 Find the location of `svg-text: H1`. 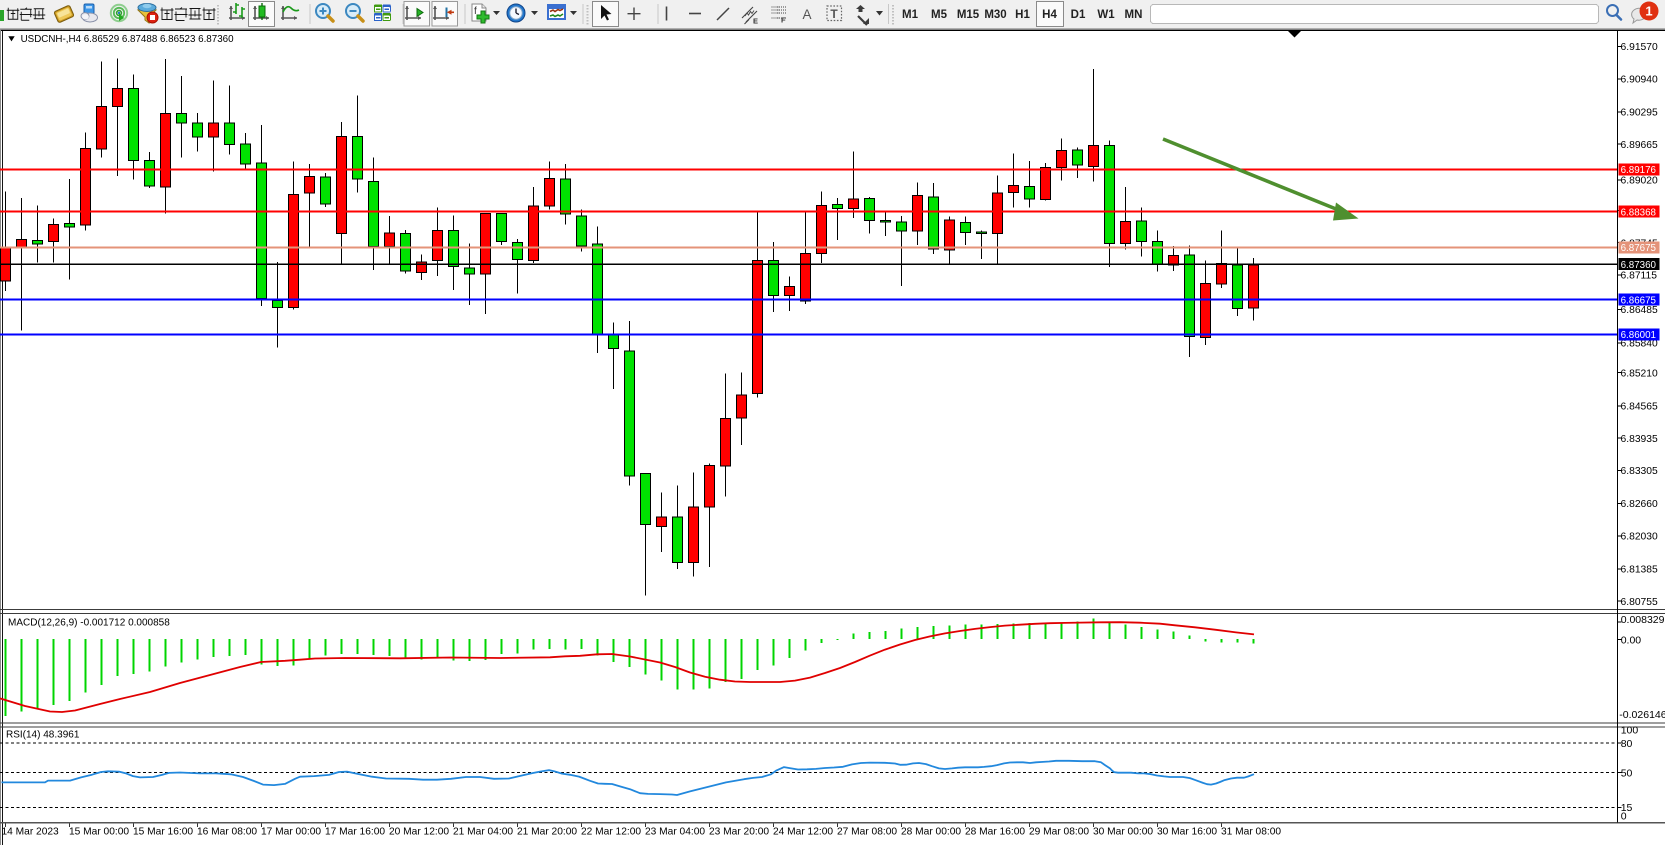

svg-text: H1 is located at coordinates (1022, 15).